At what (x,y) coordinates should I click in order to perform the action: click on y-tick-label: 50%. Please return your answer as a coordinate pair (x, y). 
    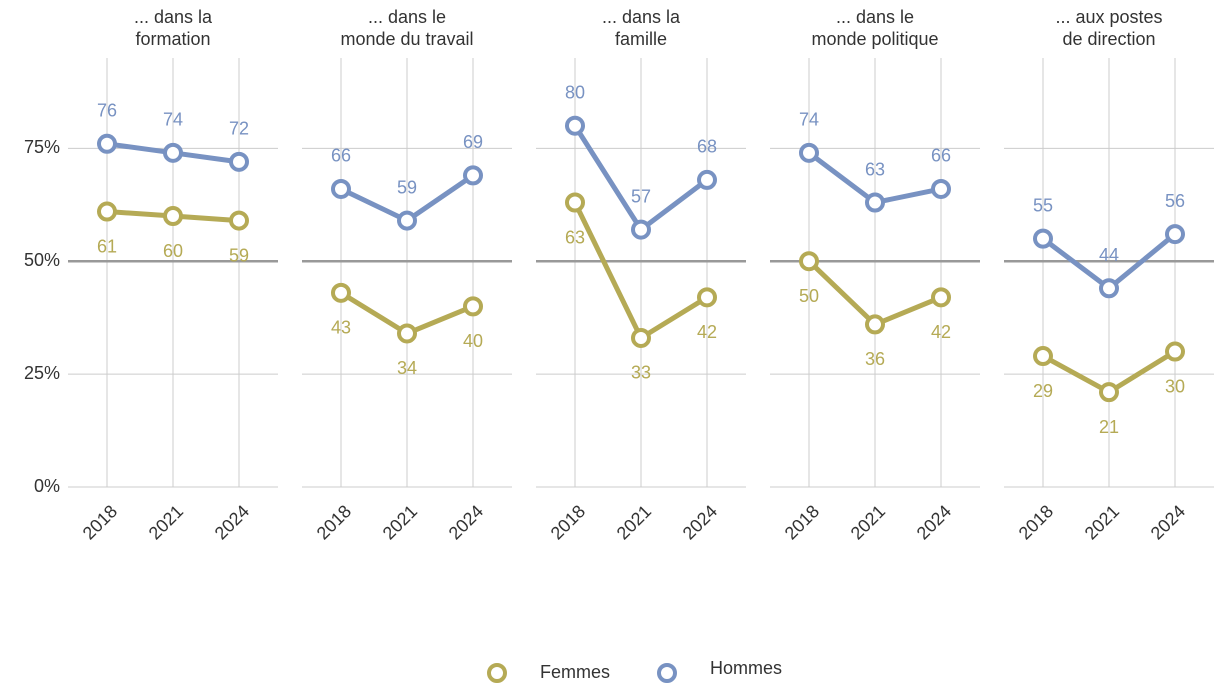
    Looking at the image, I should click on (42, 260).